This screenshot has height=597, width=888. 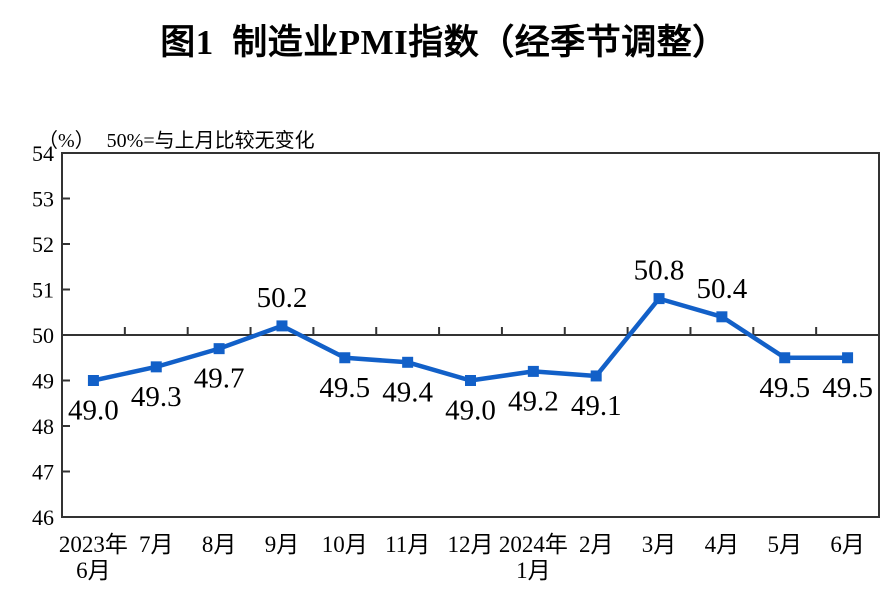 I want to click on y-axis-label: 50, so click(x=43, y=335).